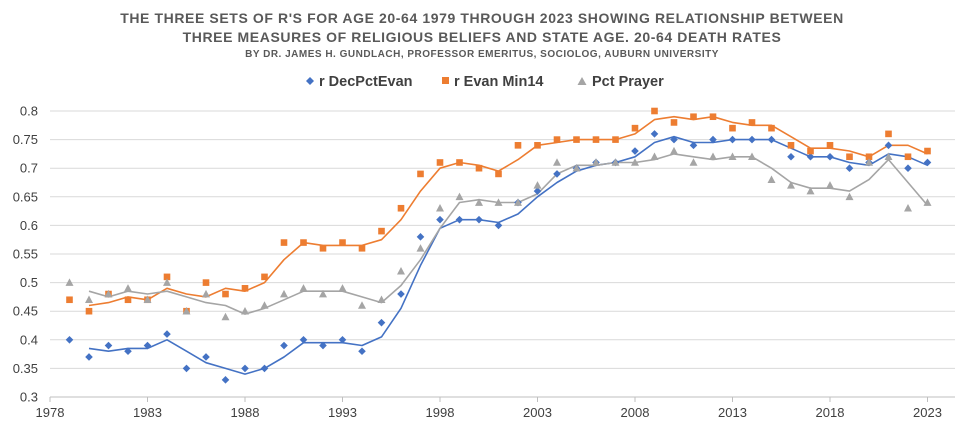 This screenshot has height=435, width=965. What do you see at coordinates (791, 185) in the screenshot?
I see `point-prayer-2016` at bounding box center [791, 185].